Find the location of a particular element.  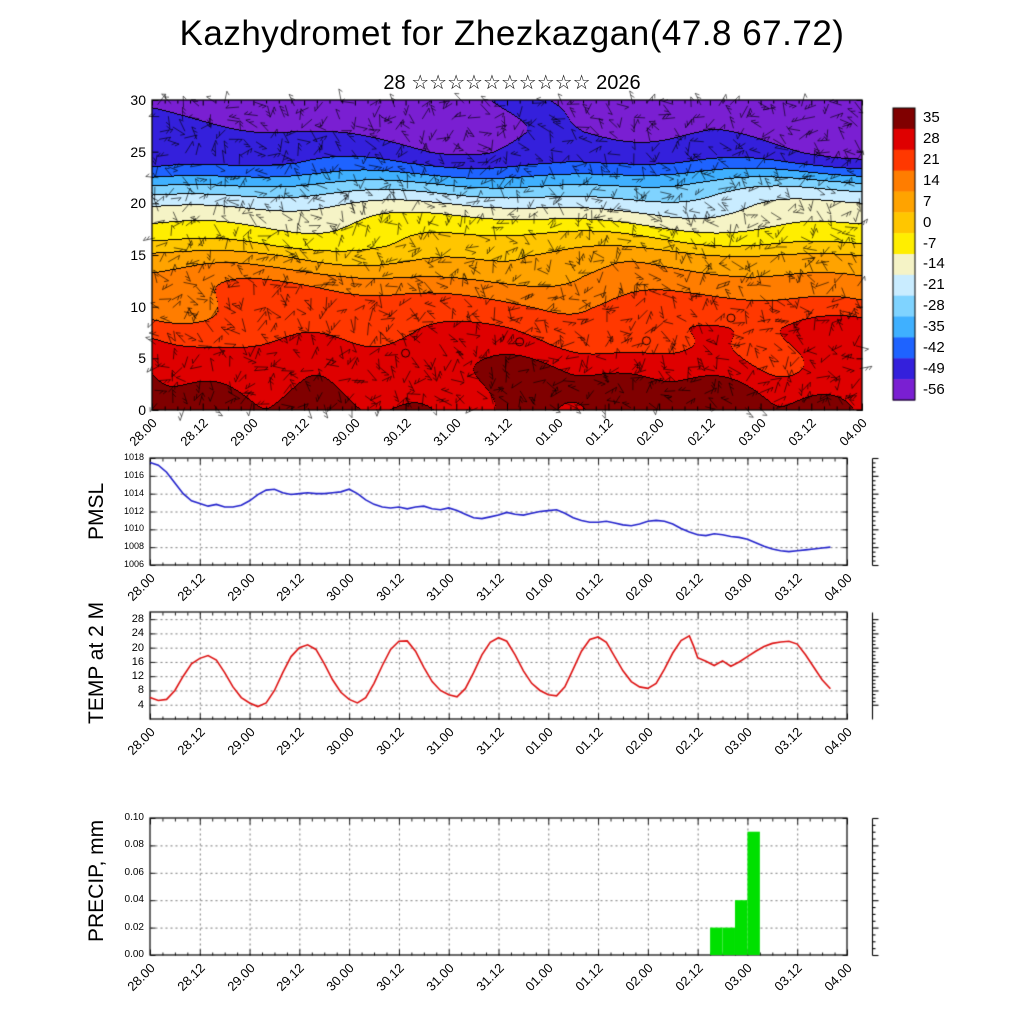

pmsl-axis-title: PMSL is located at coordinates (96, 511).